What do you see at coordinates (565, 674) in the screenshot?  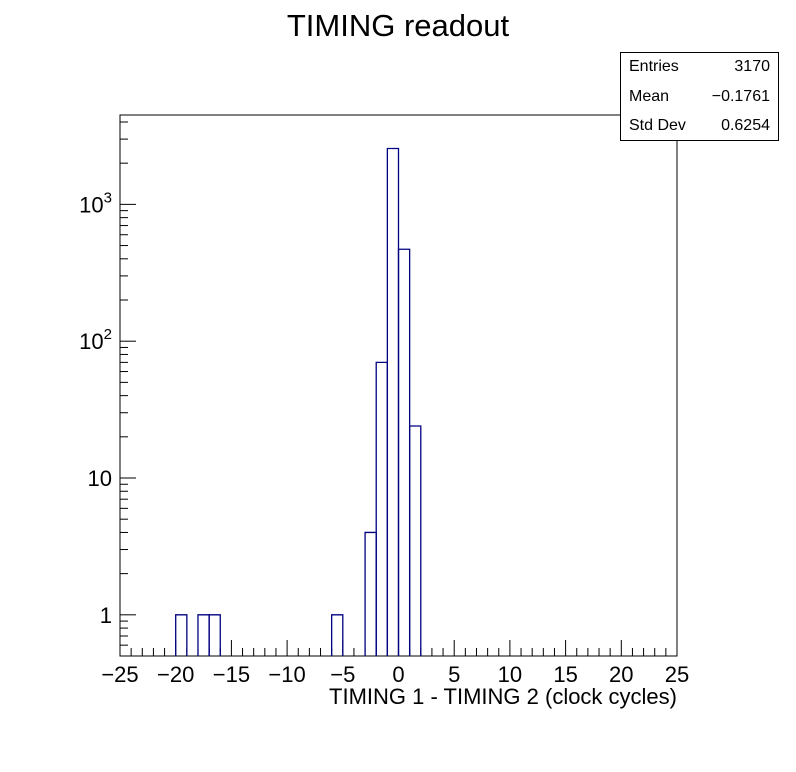 I see `x-tick-label: 15` at bounding box center [565, 674].